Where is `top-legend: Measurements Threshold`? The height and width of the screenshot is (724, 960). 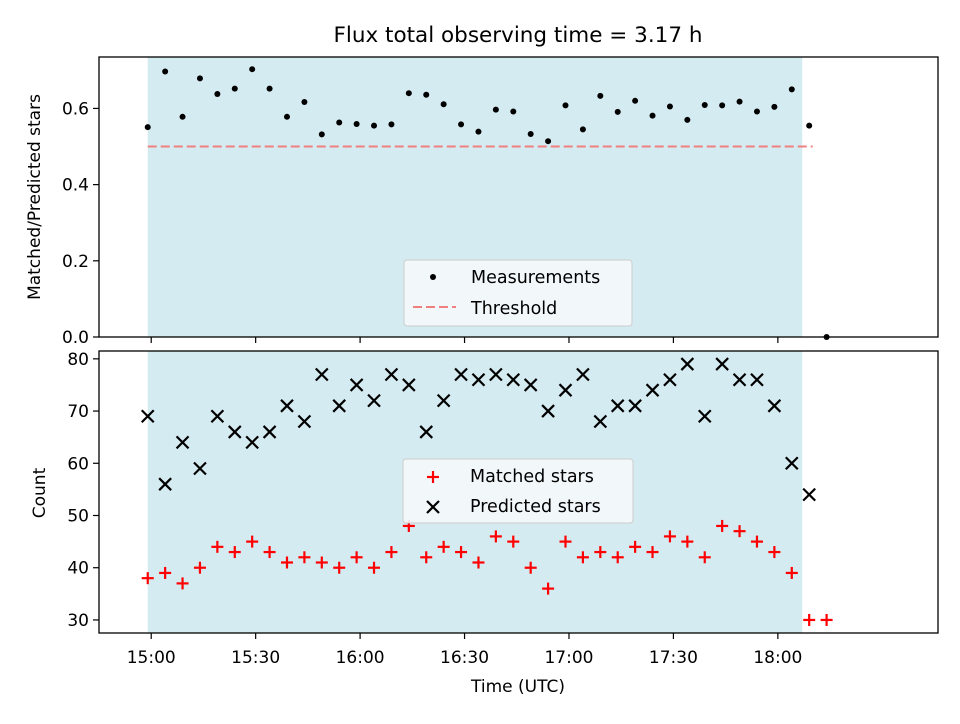
top-legend: Measurements Threshold is located at coordinates (518, 293).